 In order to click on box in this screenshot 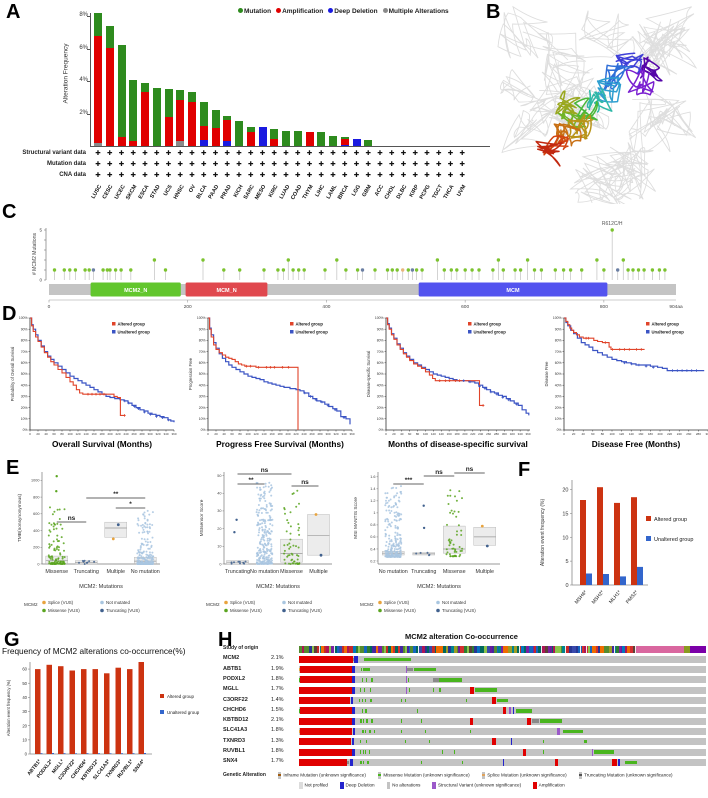, I will do `click(484, 536)`.